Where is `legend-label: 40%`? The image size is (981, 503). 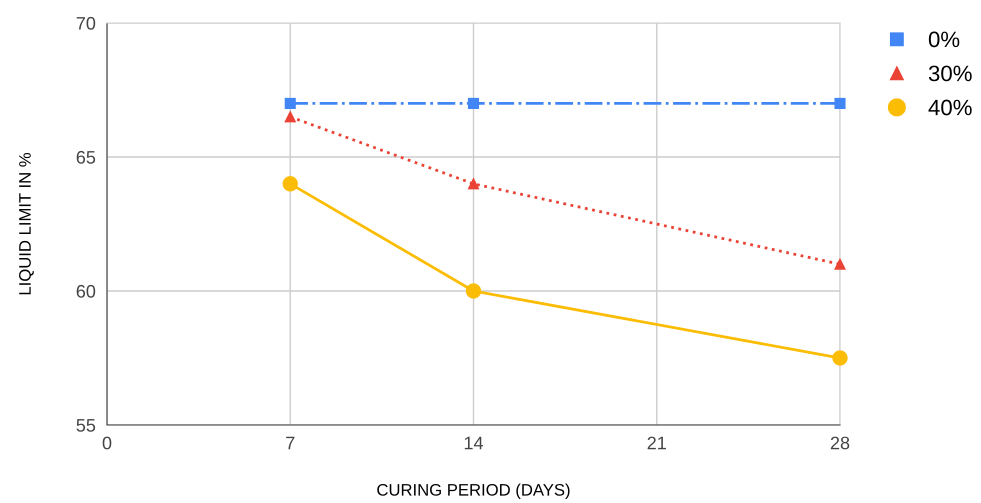
legend-label: 40% is located at coordinates (950, 108).